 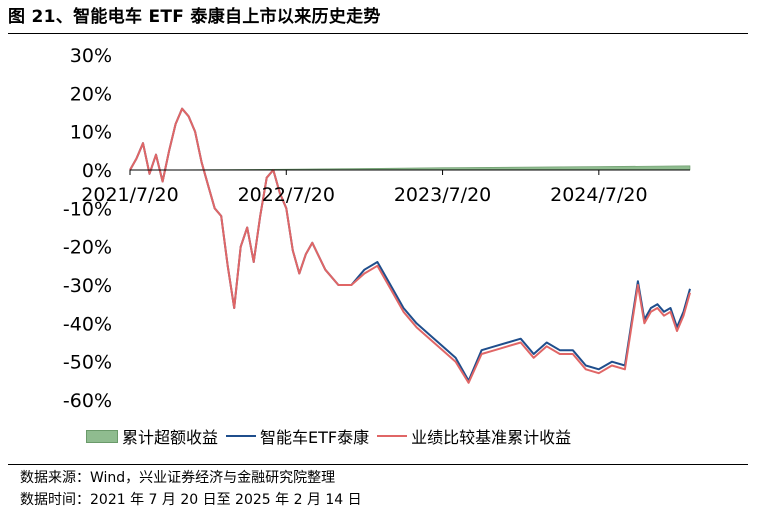 I want to click on y-tick-label: 10%, so click(x=91, y=133).